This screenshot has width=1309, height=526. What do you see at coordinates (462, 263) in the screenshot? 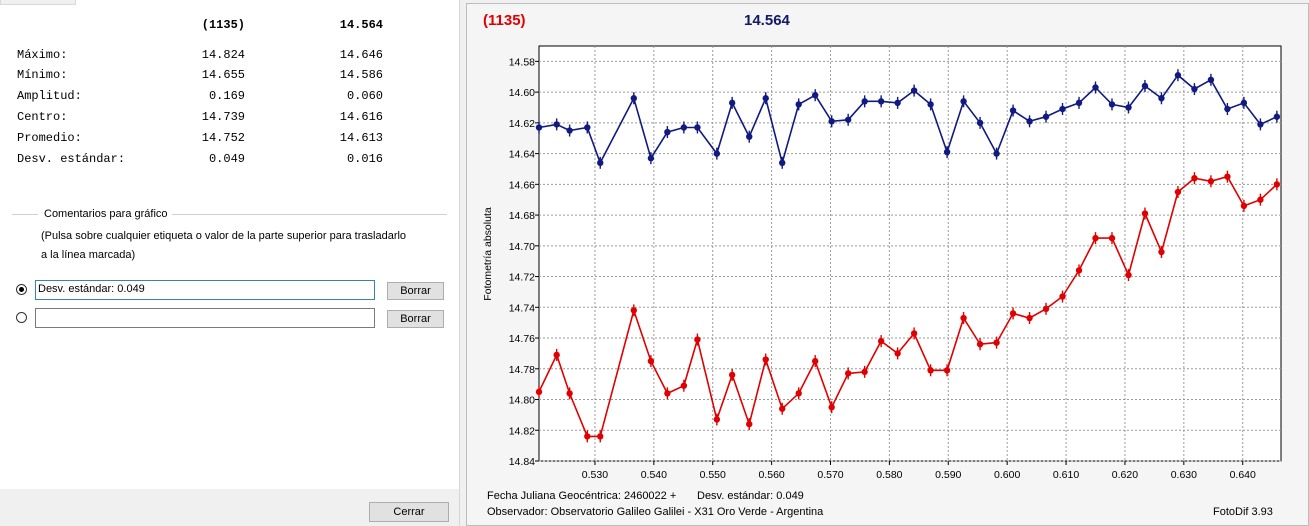
I see `panel-splitter` at bounding box center [462, 263].